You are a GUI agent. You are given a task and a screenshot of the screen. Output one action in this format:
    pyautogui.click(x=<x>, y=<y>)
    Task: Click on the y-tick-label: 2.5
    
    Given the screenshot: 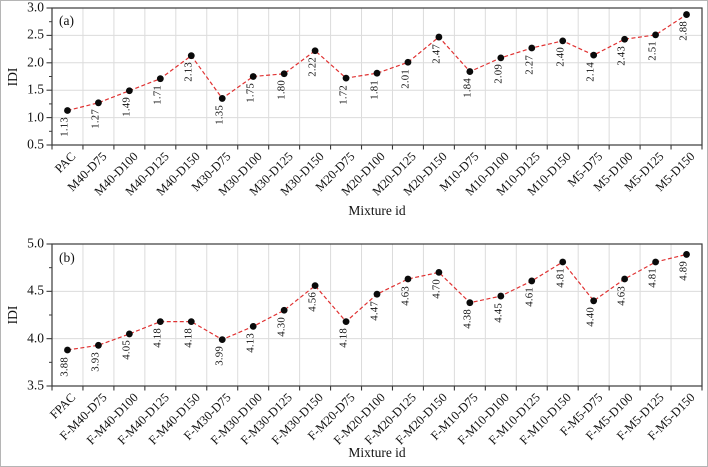 What is the action you would take?
    pyautogui.click(x=35, y=35)
    